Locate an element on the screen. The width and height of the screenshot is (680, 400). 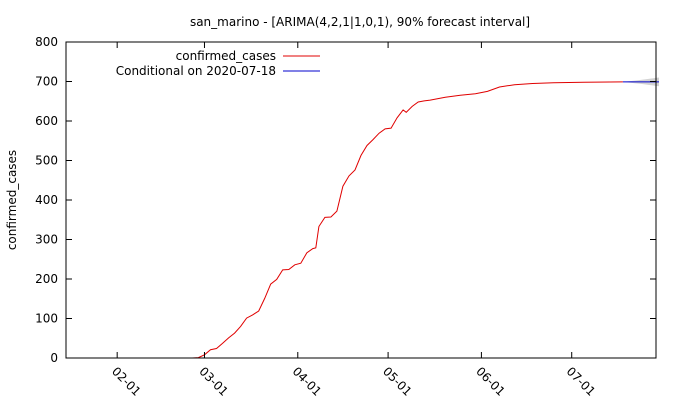
y-tick-label: 600 is located at coordinates (46, 121).